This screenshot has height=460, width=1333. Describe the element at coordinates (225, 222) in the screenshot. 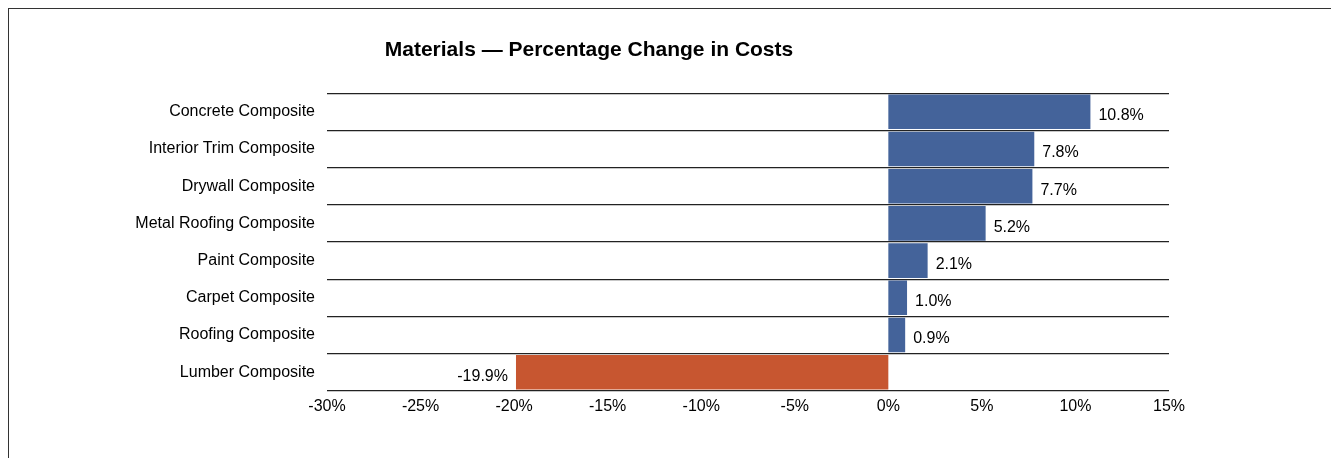

I see `y-tick-label: Metal Roofing Composite` at that location.